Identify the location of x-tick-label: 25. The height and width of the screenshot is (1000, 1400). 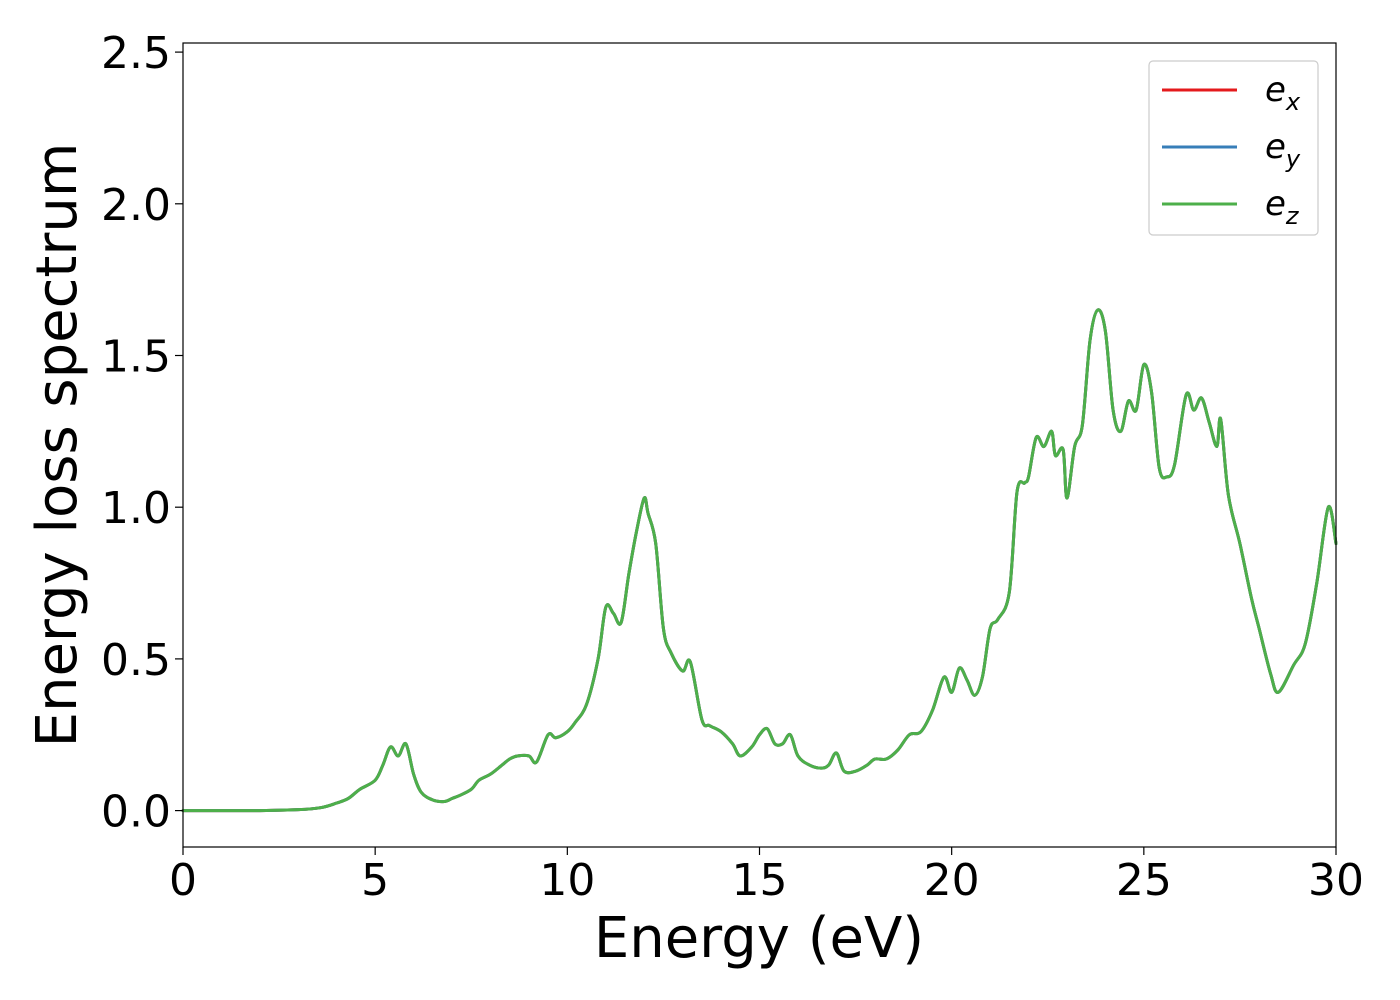
(1144, 880).